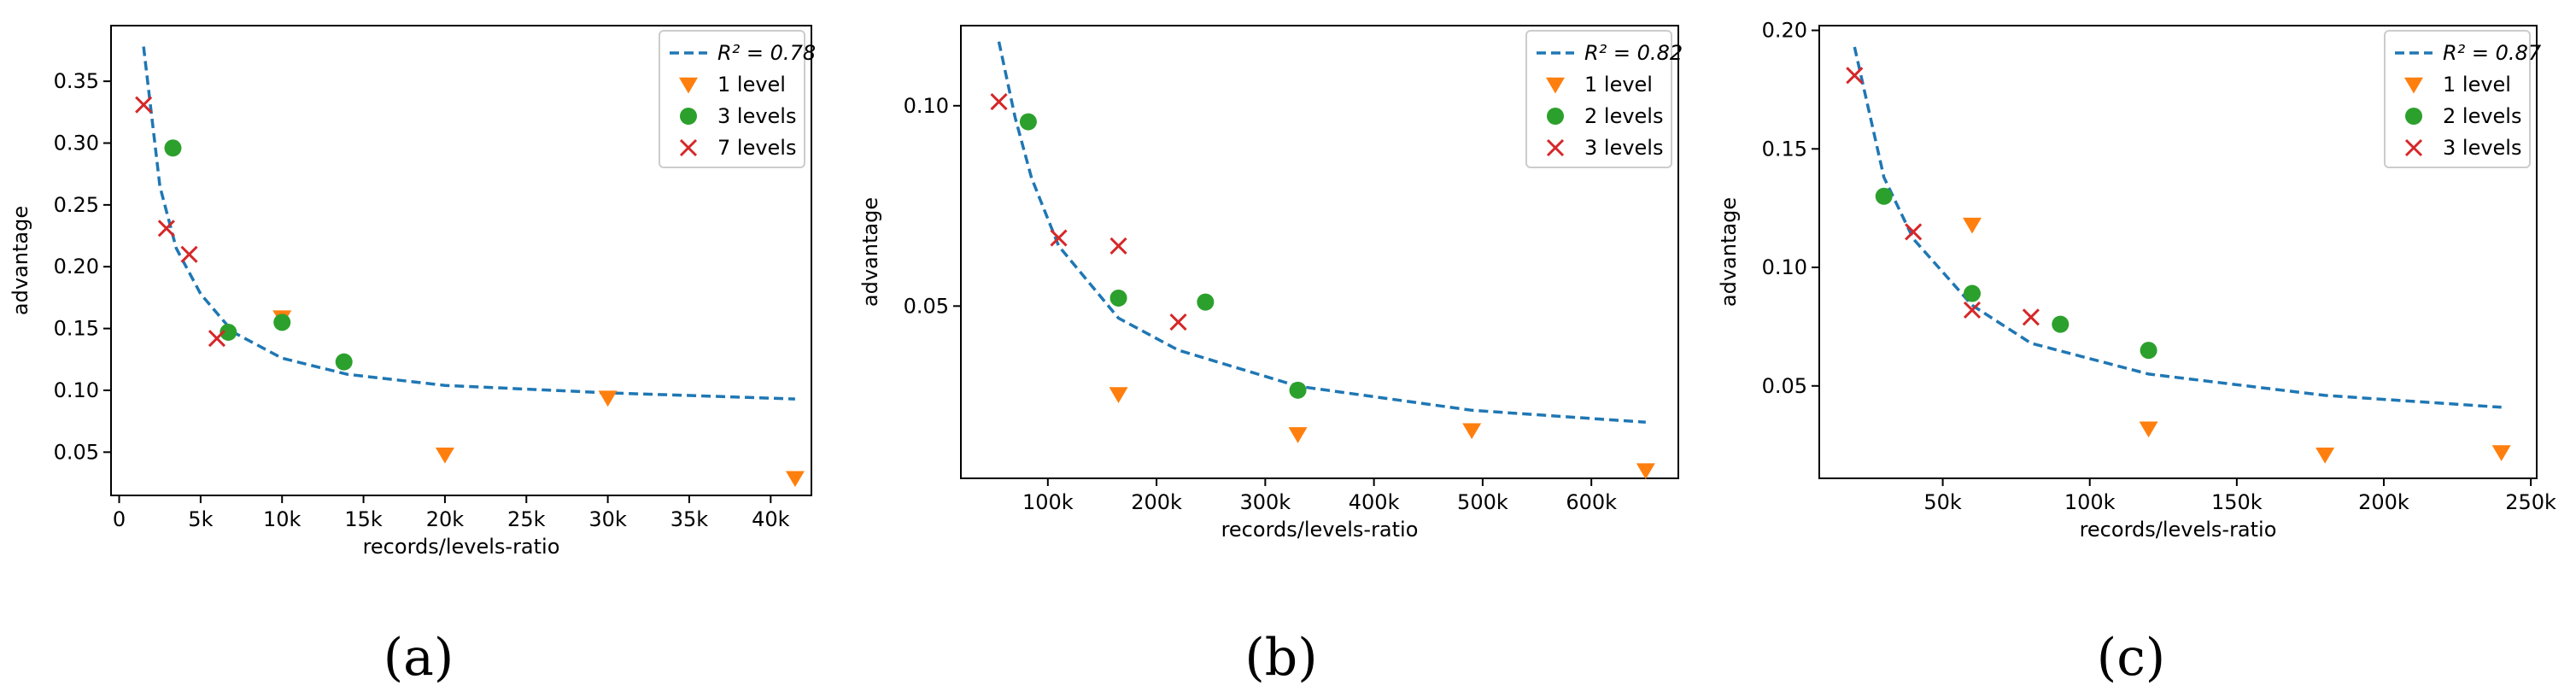 This screenshot has width=2576, height=697. I want to click on panel-label: (a), so click(418, 658).